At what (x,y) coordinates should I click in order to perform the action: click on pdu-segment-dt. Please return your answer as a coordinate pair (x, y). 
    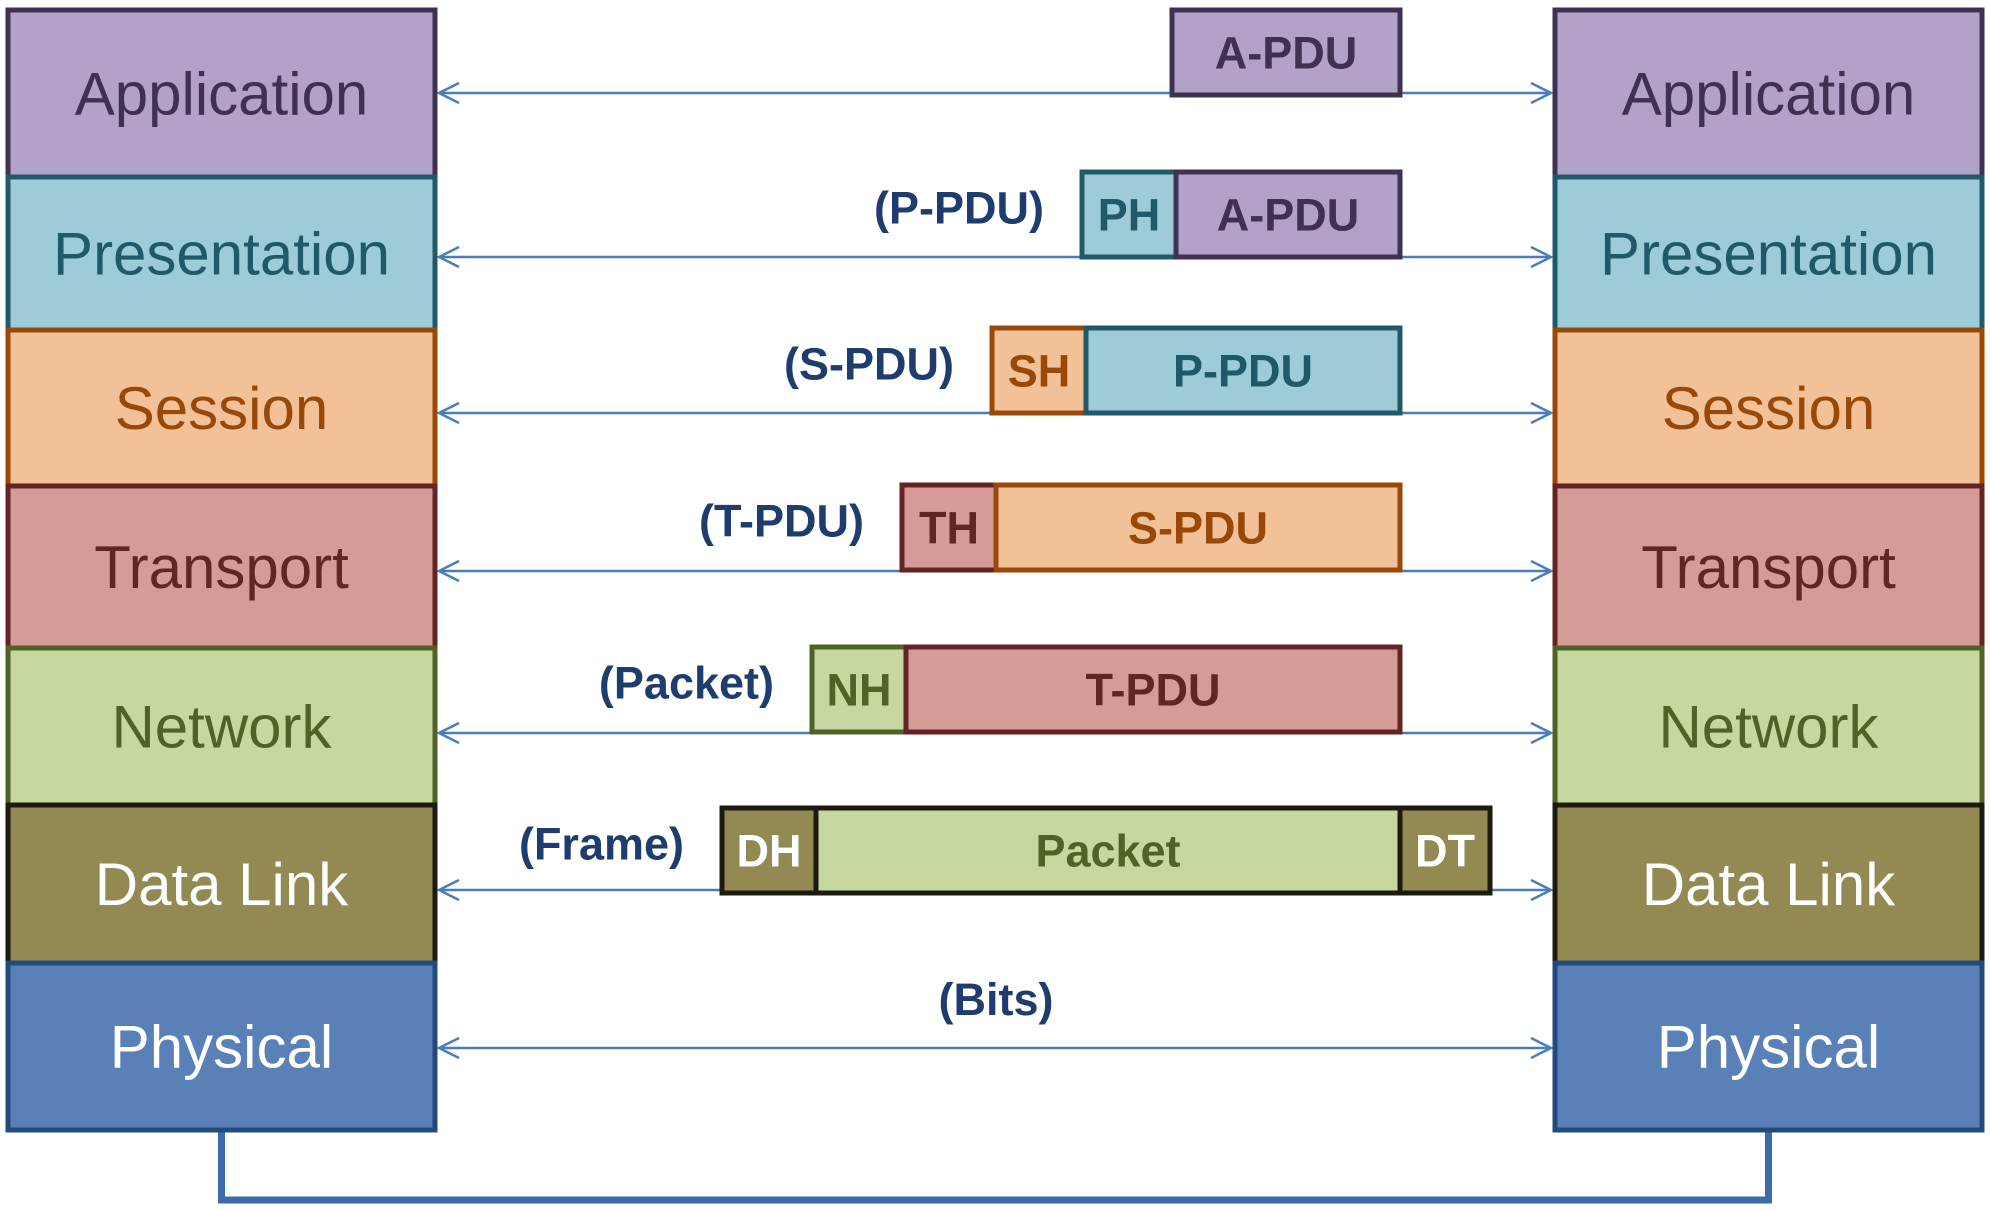
    Looking at the image, I should click on (1445, 850).